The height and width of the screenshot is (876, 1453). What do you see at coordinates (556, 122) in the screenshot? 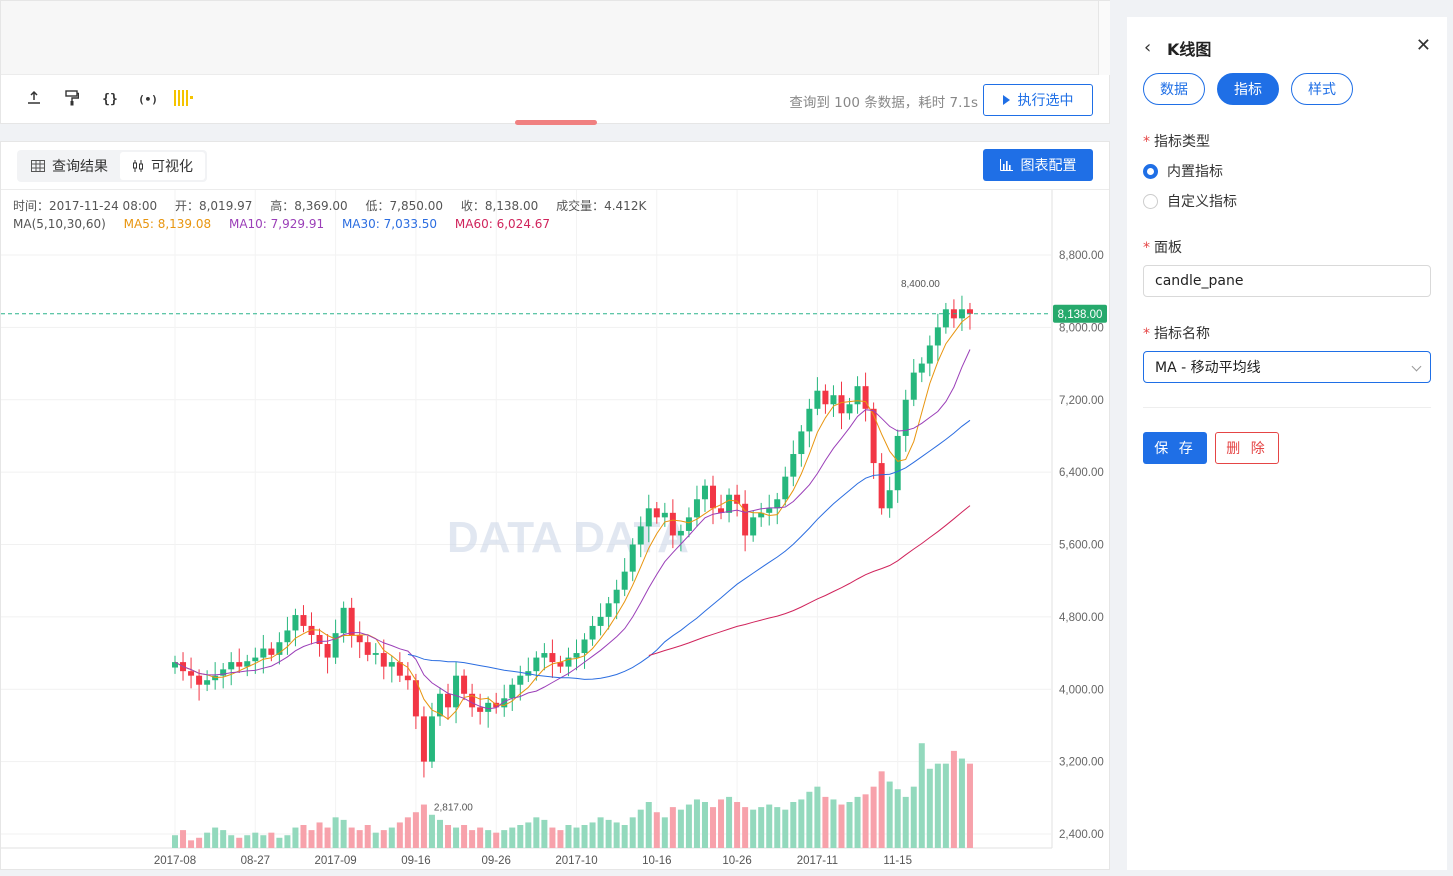
I see `resize-handle` at bounding box center [556, 122].